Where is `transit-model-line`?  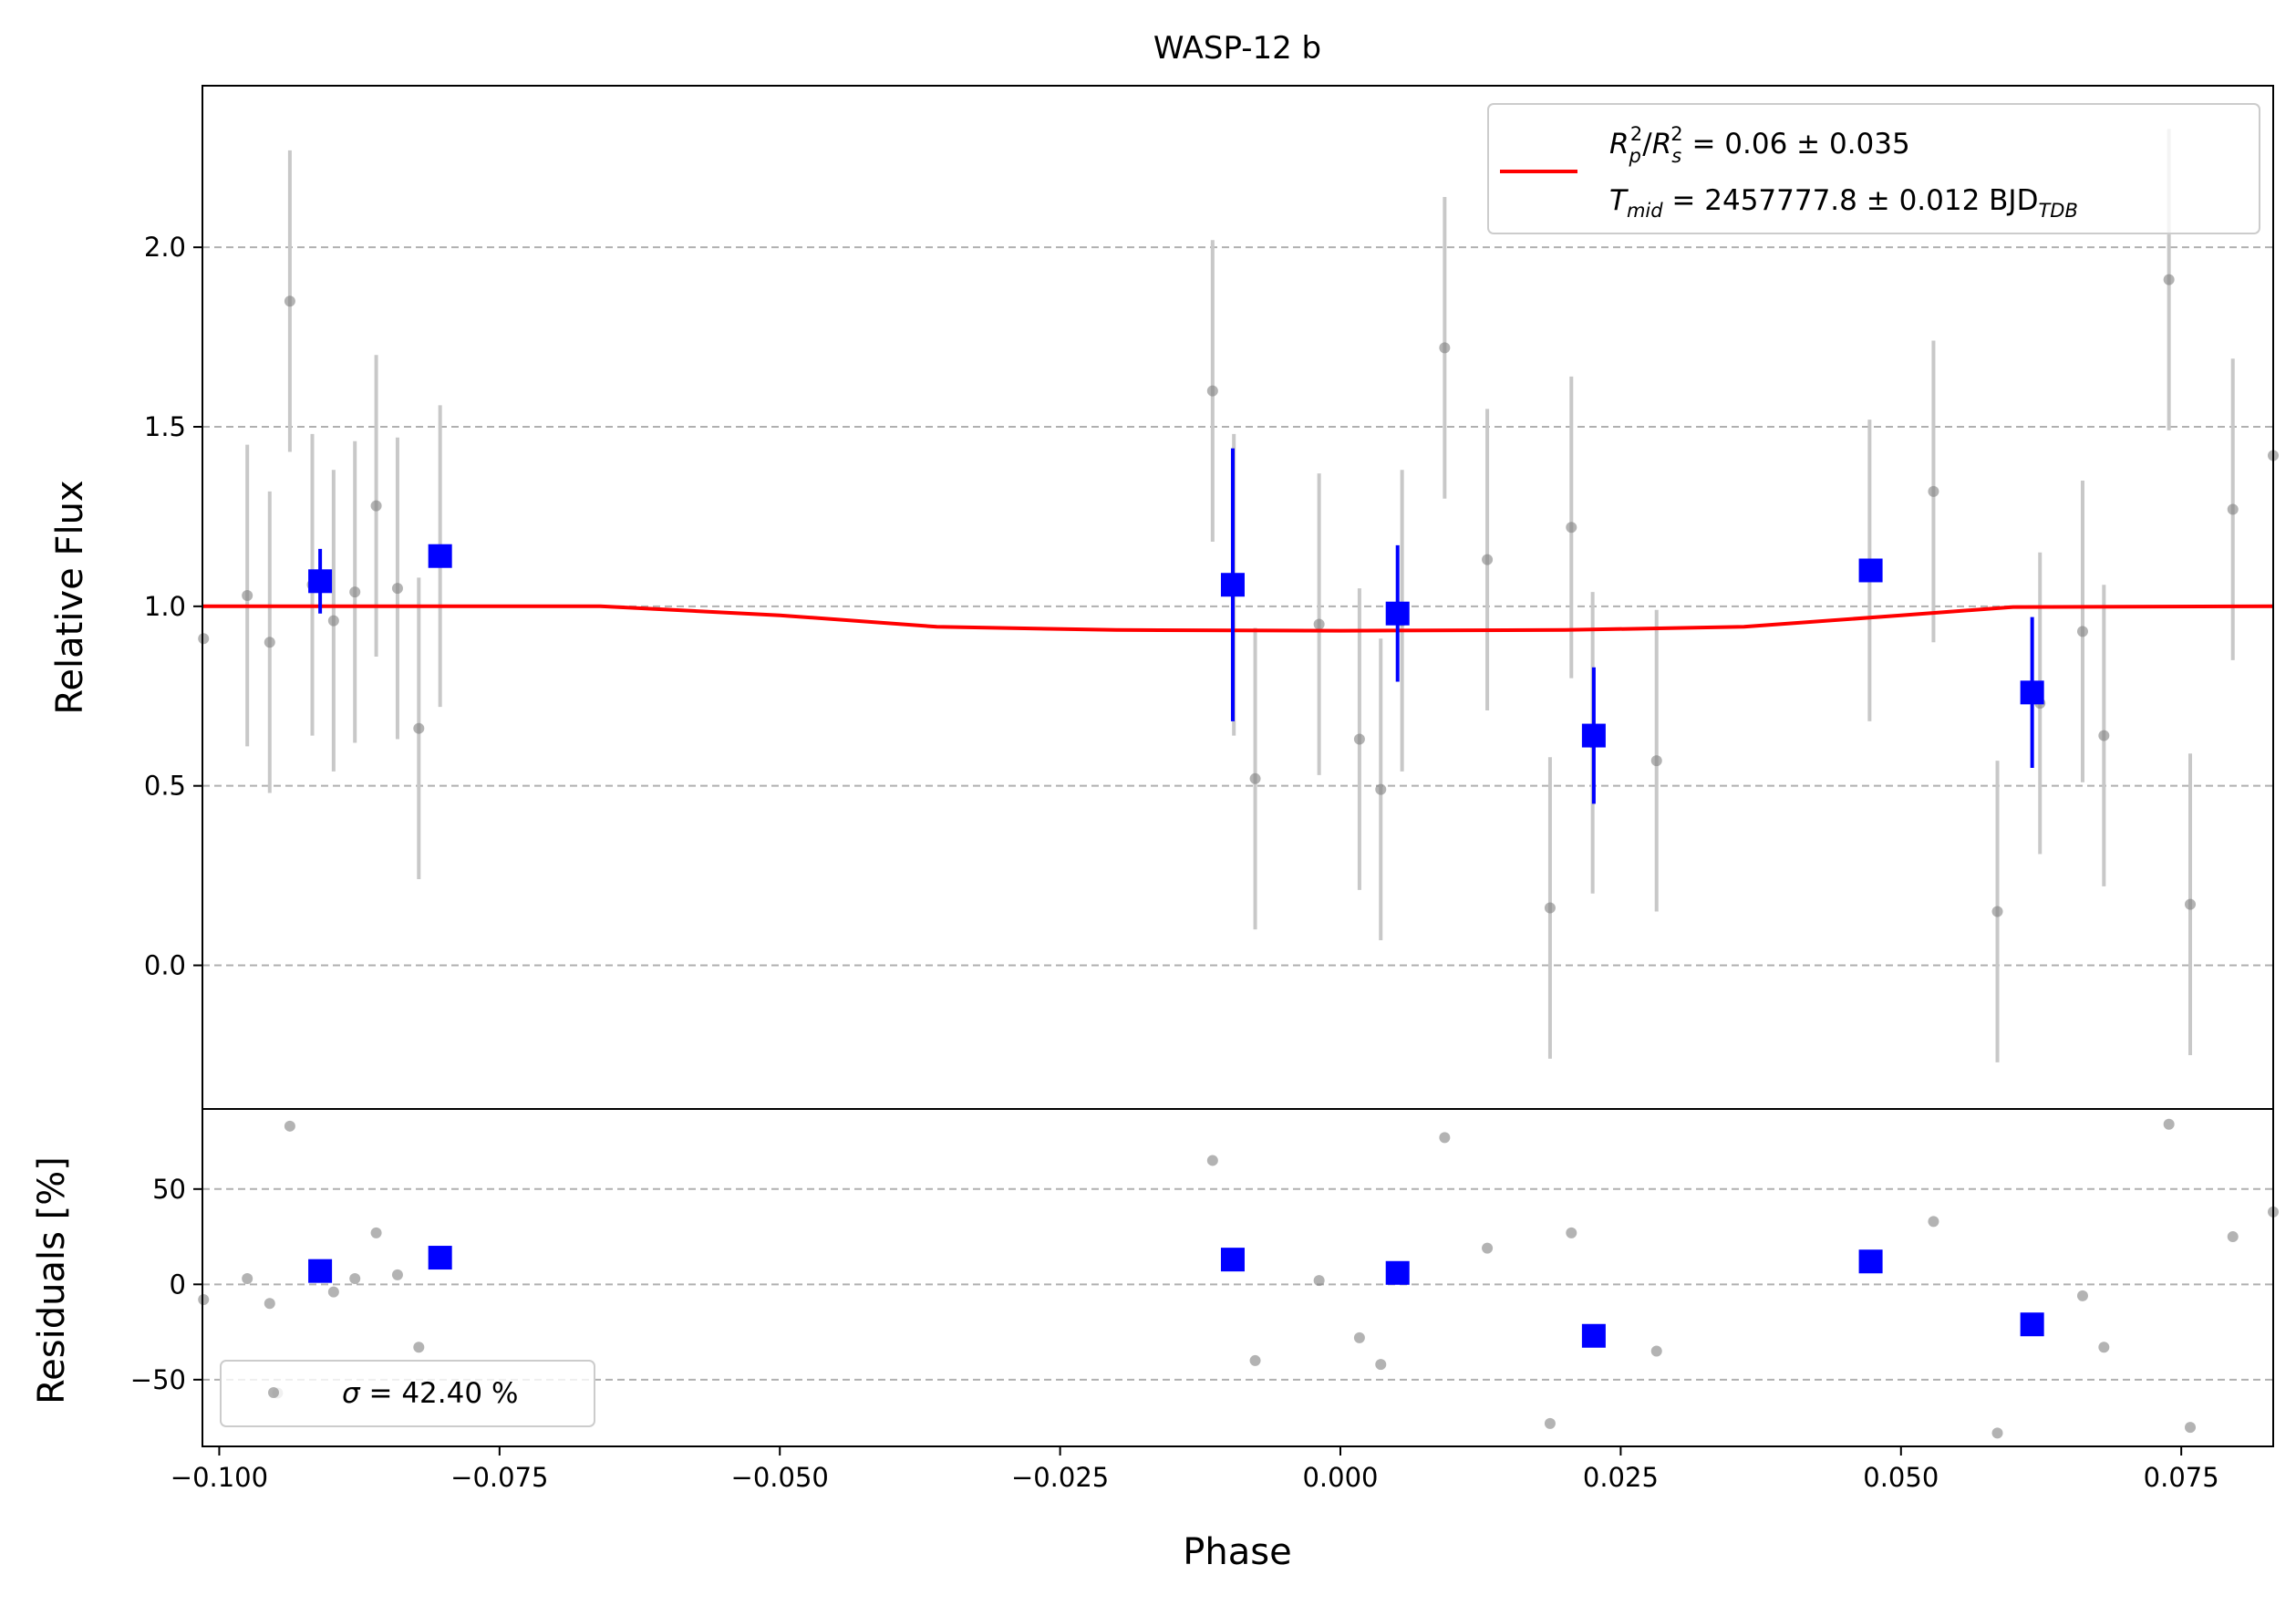 transit-model-line is located at coordinates (1238, 618).